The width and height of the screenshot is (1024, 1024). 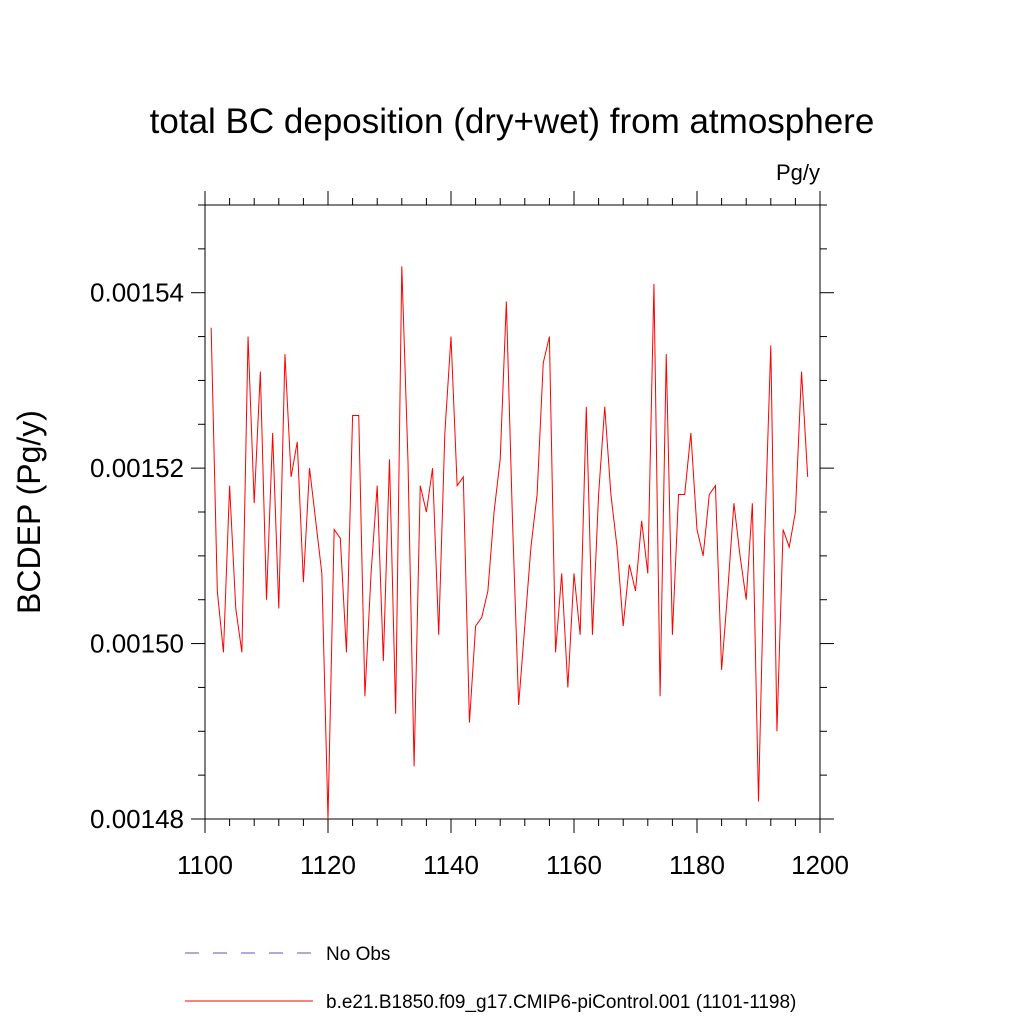 I want to click on y-tick-label: 0.00150, so click(x=137, y=644).